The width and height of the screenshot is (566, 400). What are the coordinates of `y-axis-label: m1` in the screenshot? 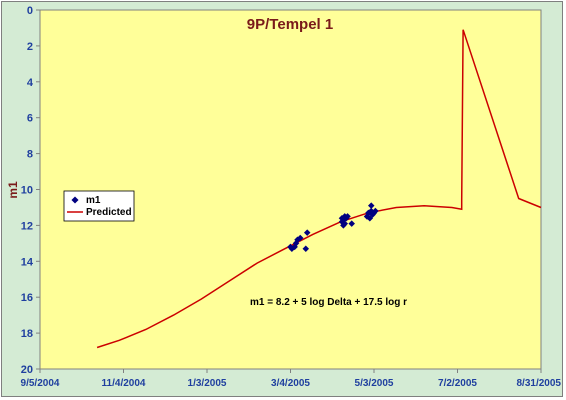 It's located at (13, 190).